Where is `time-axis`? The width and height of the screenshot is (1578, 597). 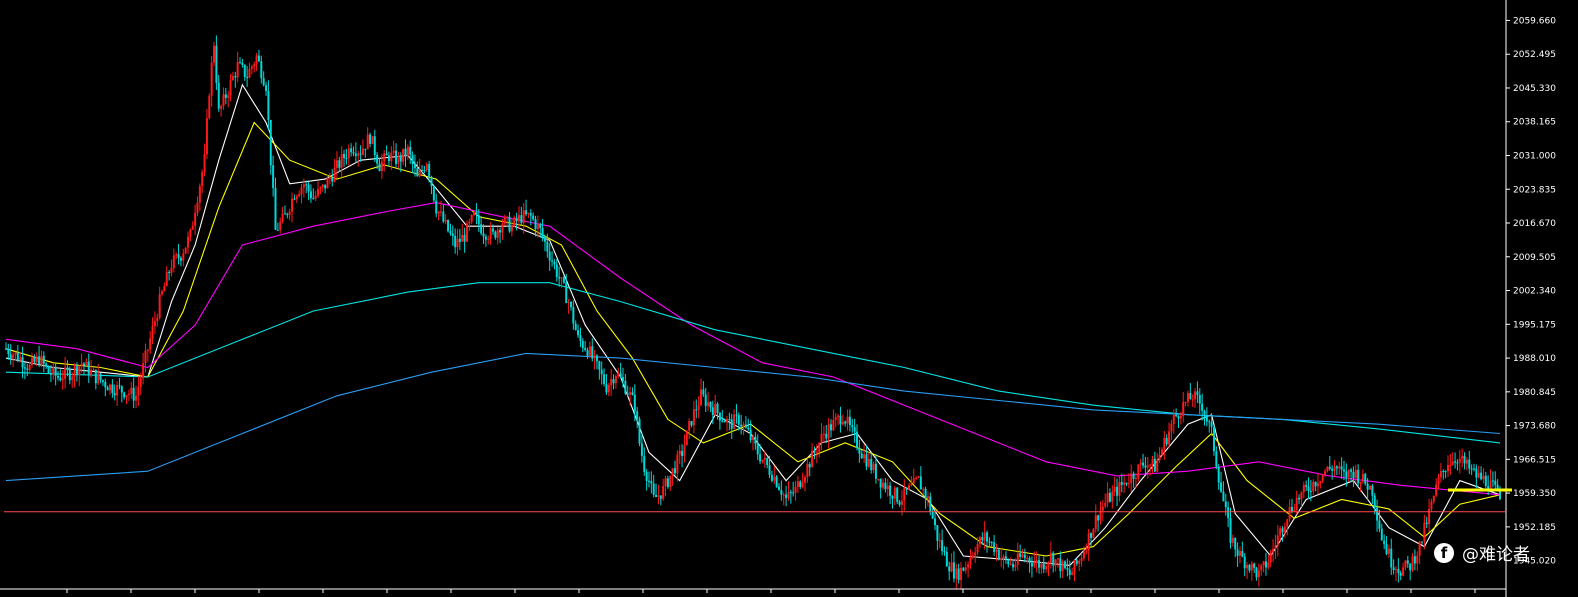 time-axis is located at coordinates (753, 590).